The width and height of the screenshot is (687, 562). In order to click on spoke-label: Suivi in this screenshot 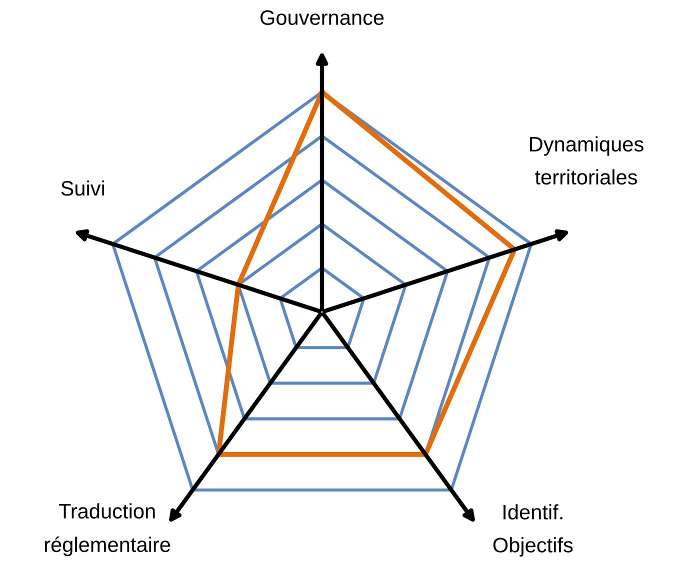, I will do `click(82, 188)`.